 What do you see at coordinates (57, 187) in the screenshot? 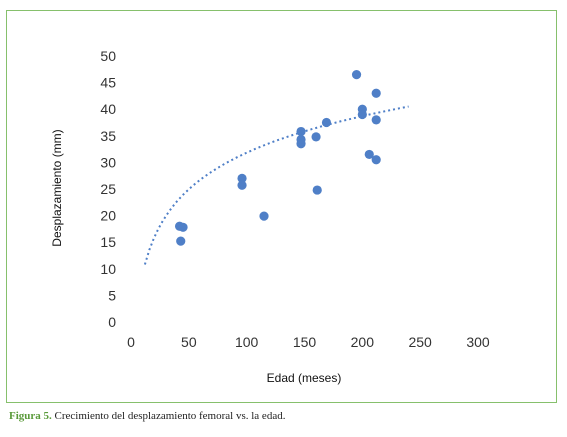
I see `y-axis-label: Desplazamiento (mm)` at bounding box center [57, 187].